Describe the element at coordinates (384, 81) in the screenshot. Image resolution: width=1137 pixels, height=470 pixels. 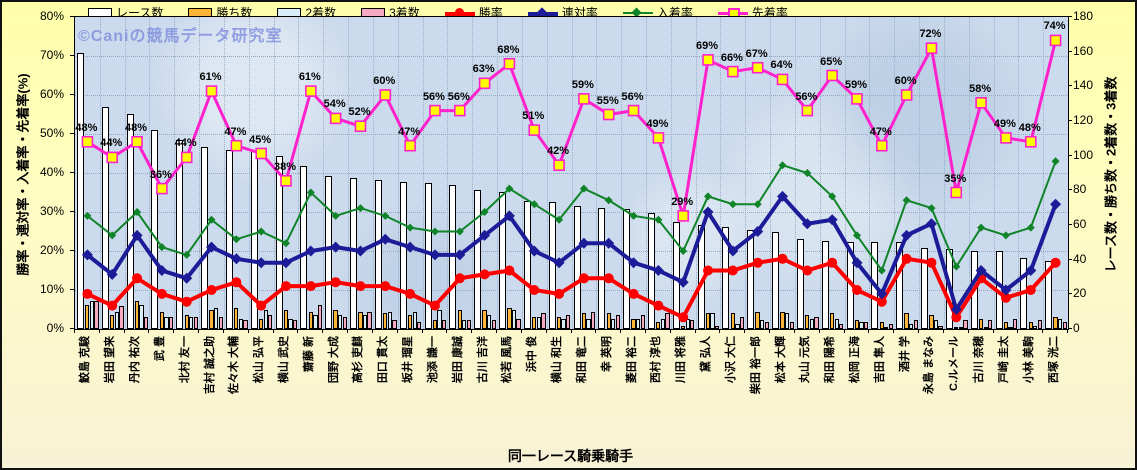
I see `finish_ahead_rate-data-label: 60%` at that location.